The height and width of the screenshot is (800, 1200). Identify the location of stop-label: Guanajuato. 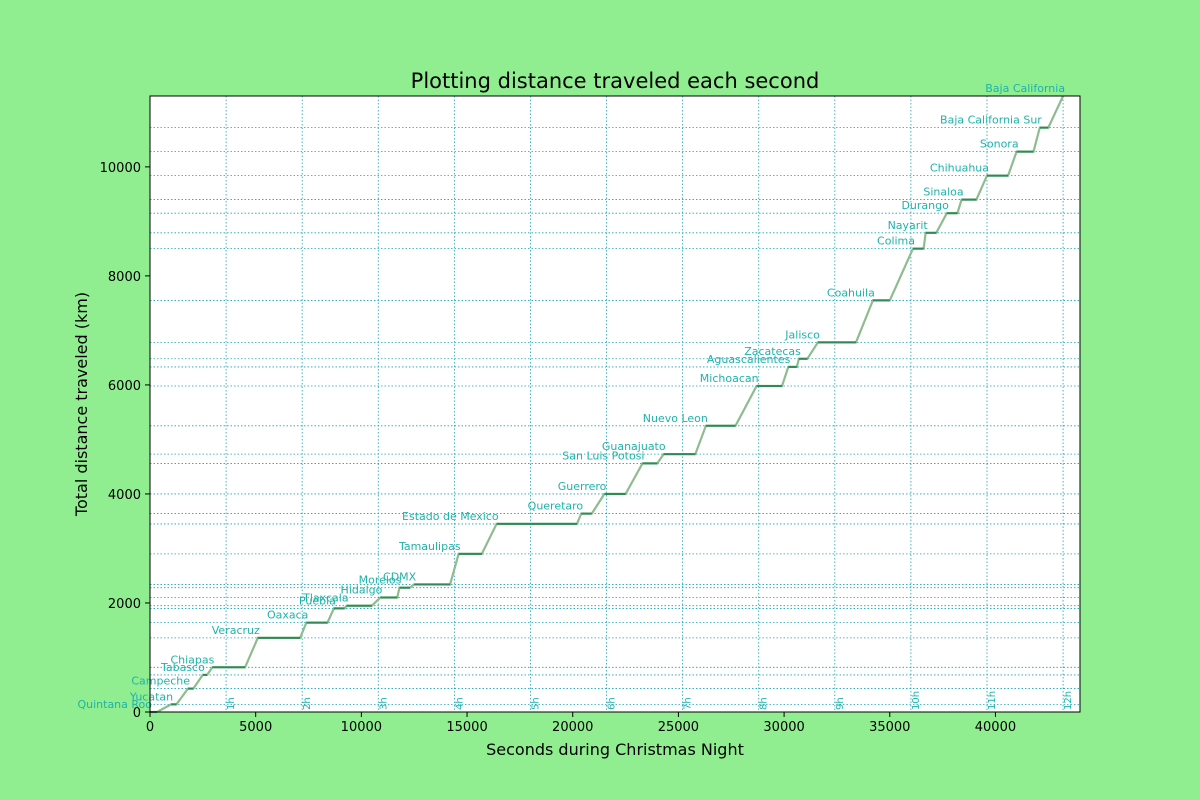
(634, 446).